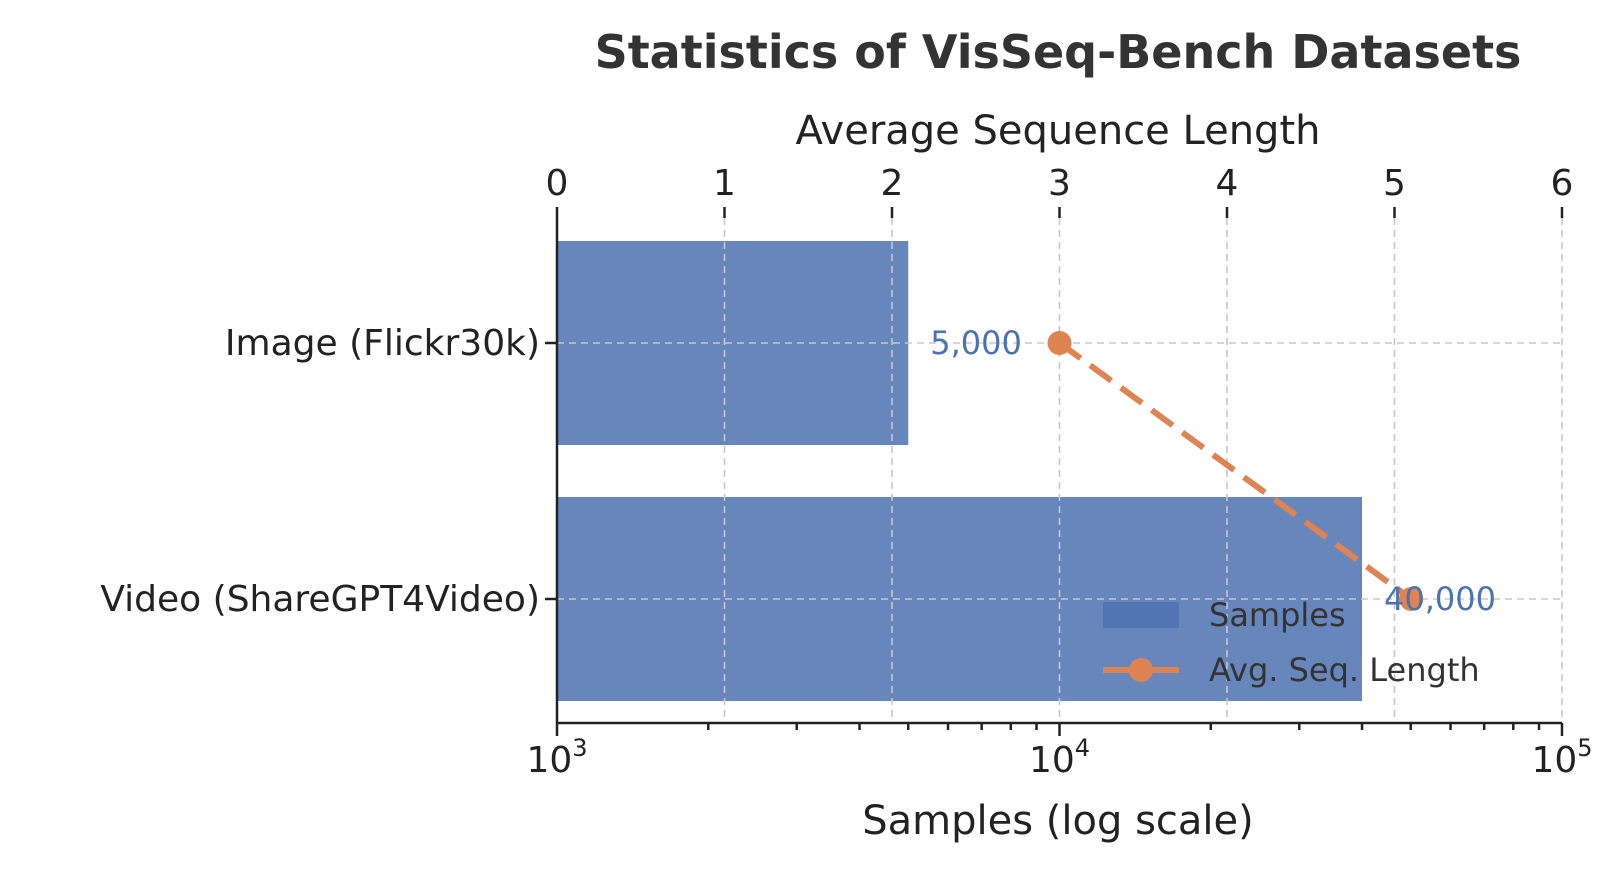 This screenshot has width=1620, height=870. What do you see at coordinates (1235, 471) in the screenshot?
I see `avg-seq-length-line` at bounding box center [1235, 471].